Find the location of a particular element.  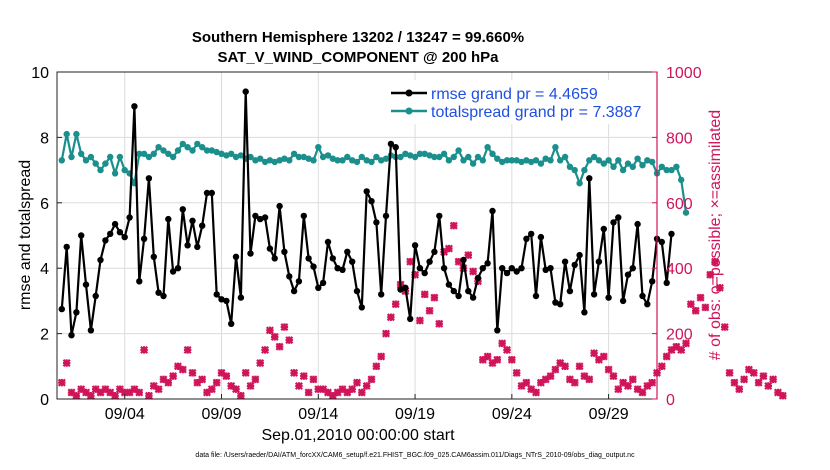

y-tick-label-left: 6 is located at coordinates (44, 204).